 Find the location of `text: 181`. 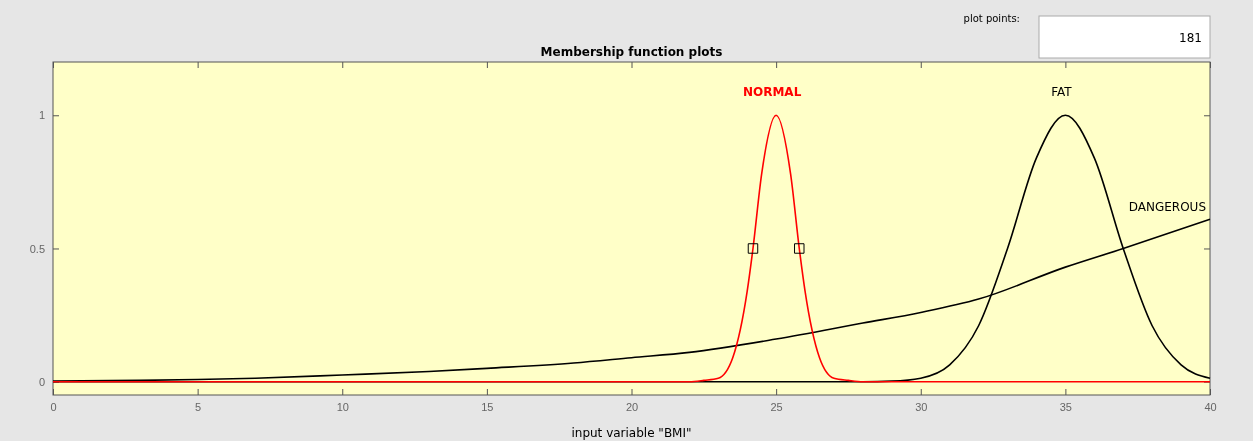

text: 181 is located at coordinates (1190, 38).